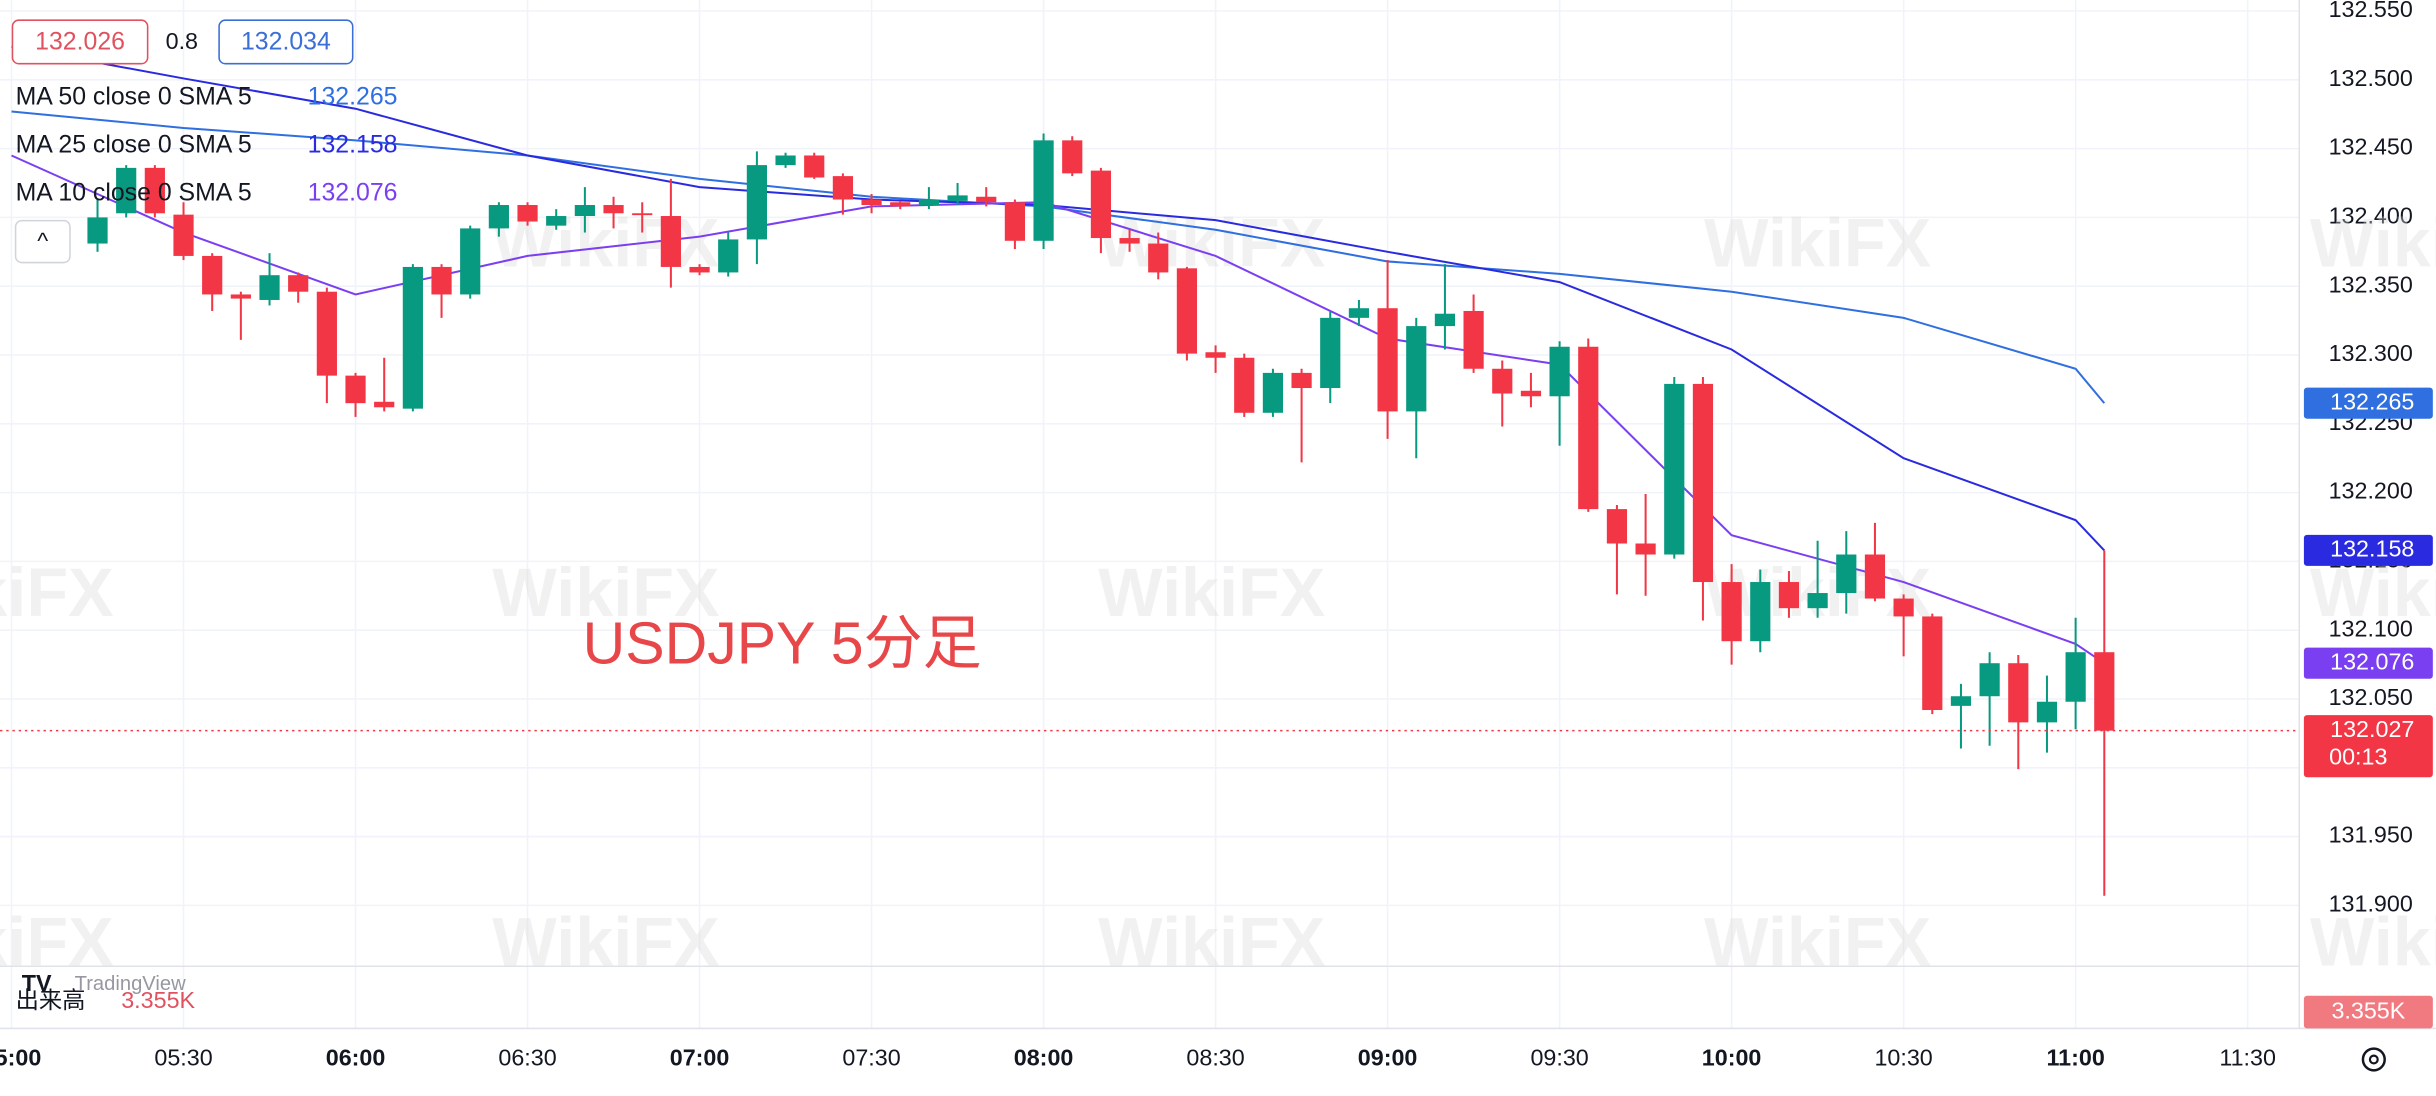 The image size is (2436, 1096). Describe the element at coordinates (2371, 147) in the screenshot. I see `y-tick-label: 132.450` at that location.